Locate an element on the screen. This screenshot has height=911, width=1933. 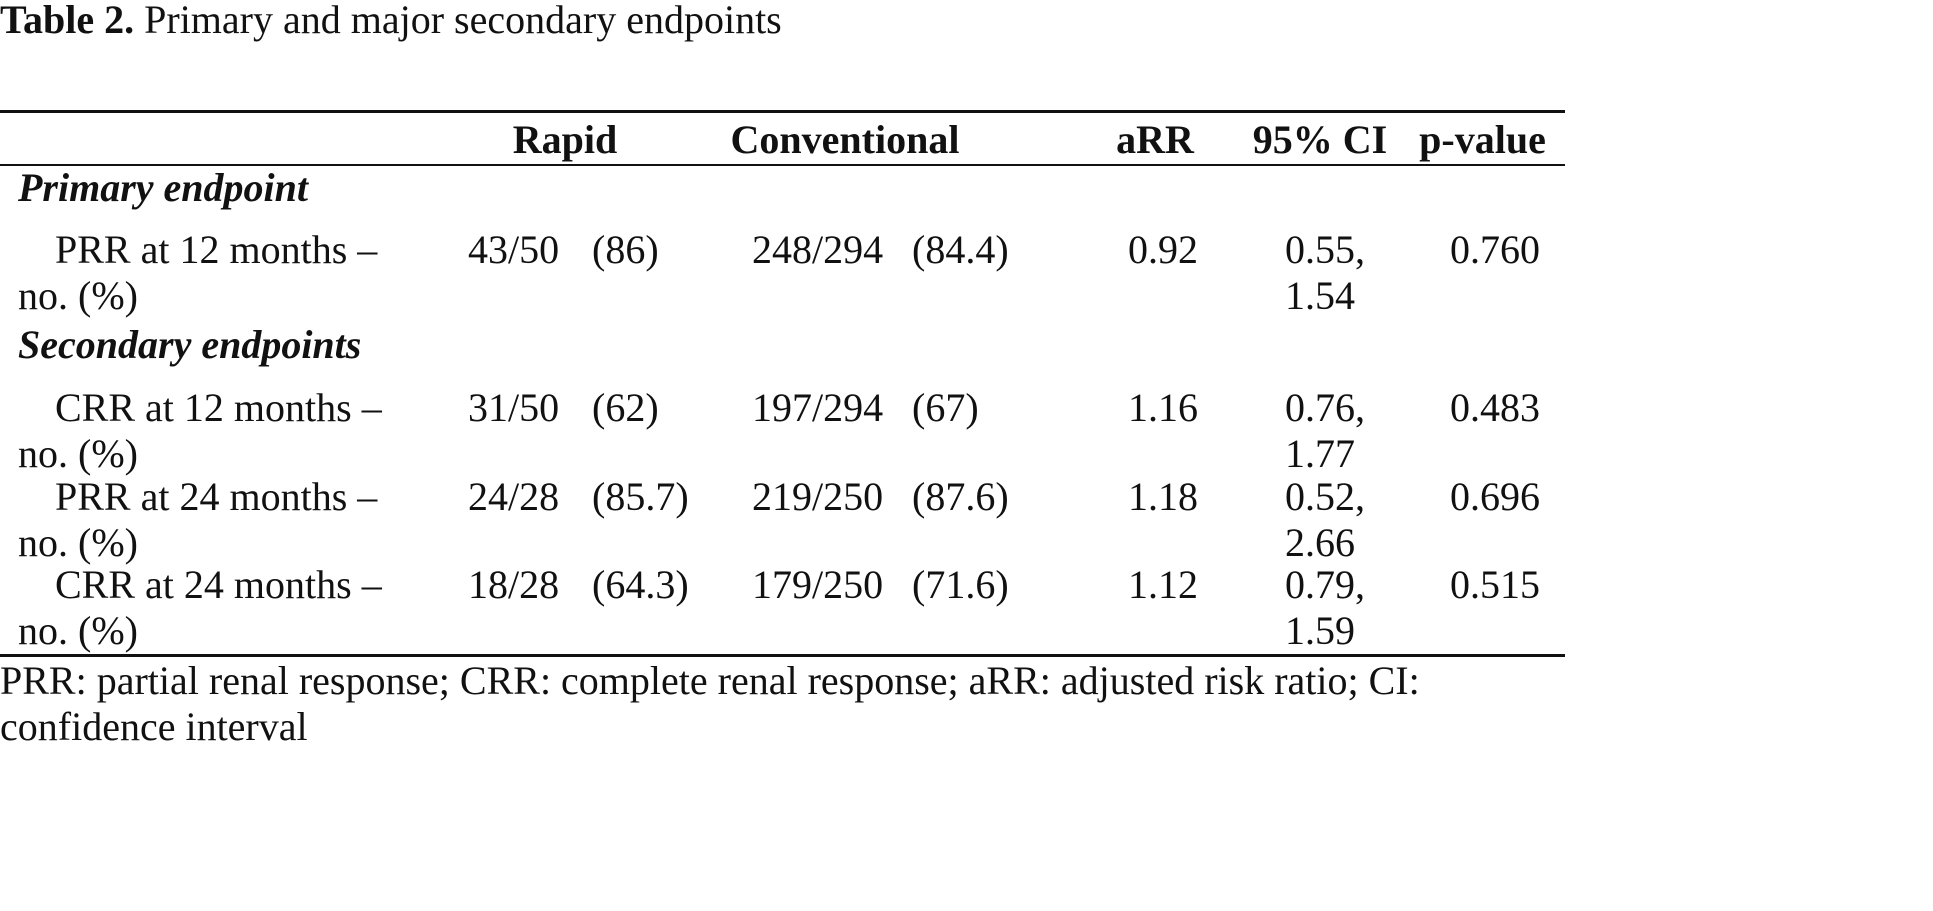
cell: 197/294 is located at coordinates (818, 407).